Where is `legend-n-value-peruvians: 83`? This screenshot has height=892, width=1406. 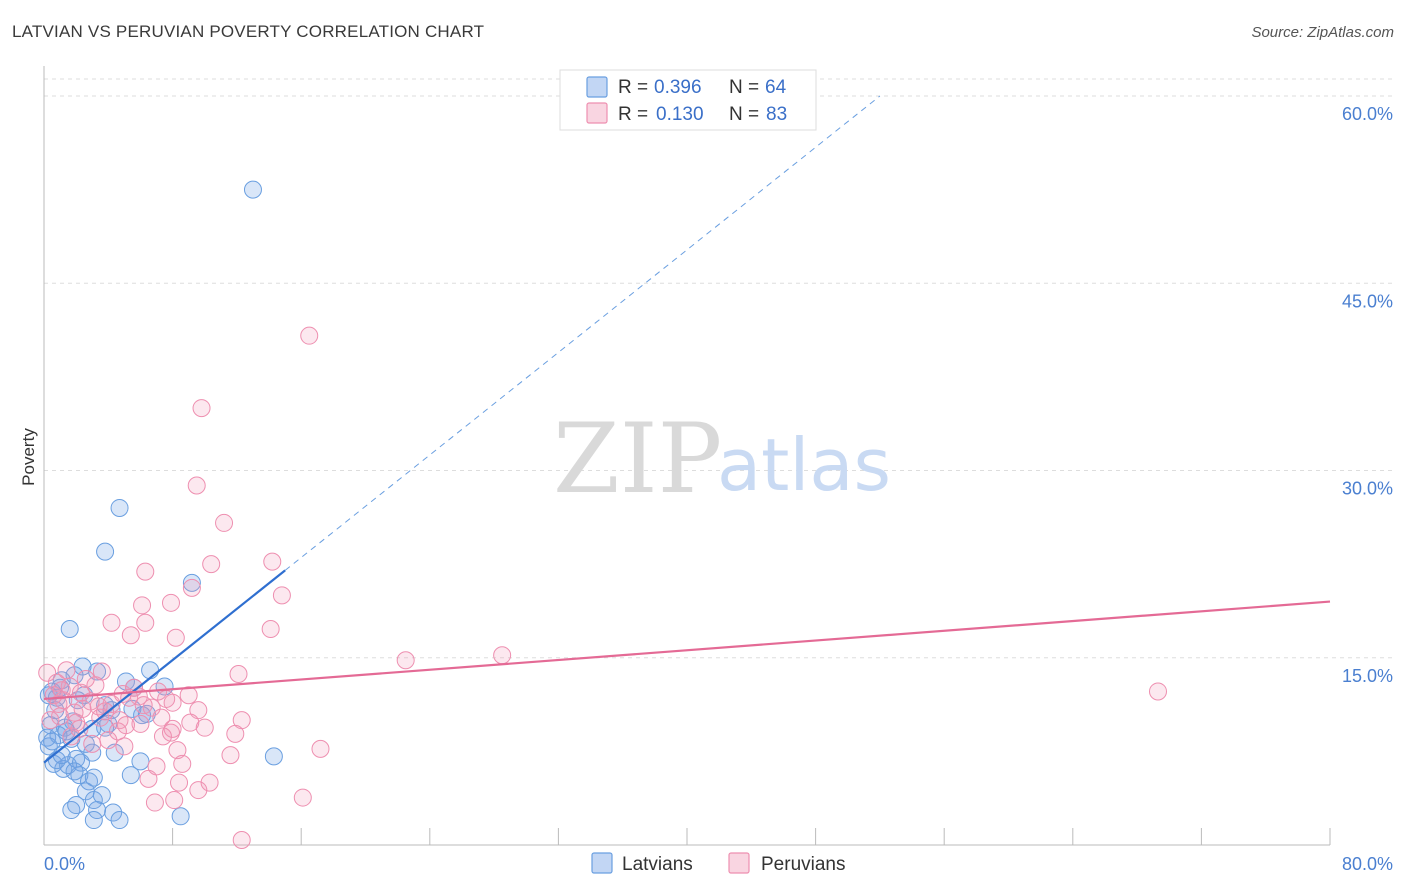 legend-n-value-peruvians: 83 is located at coordinates (776, 114).